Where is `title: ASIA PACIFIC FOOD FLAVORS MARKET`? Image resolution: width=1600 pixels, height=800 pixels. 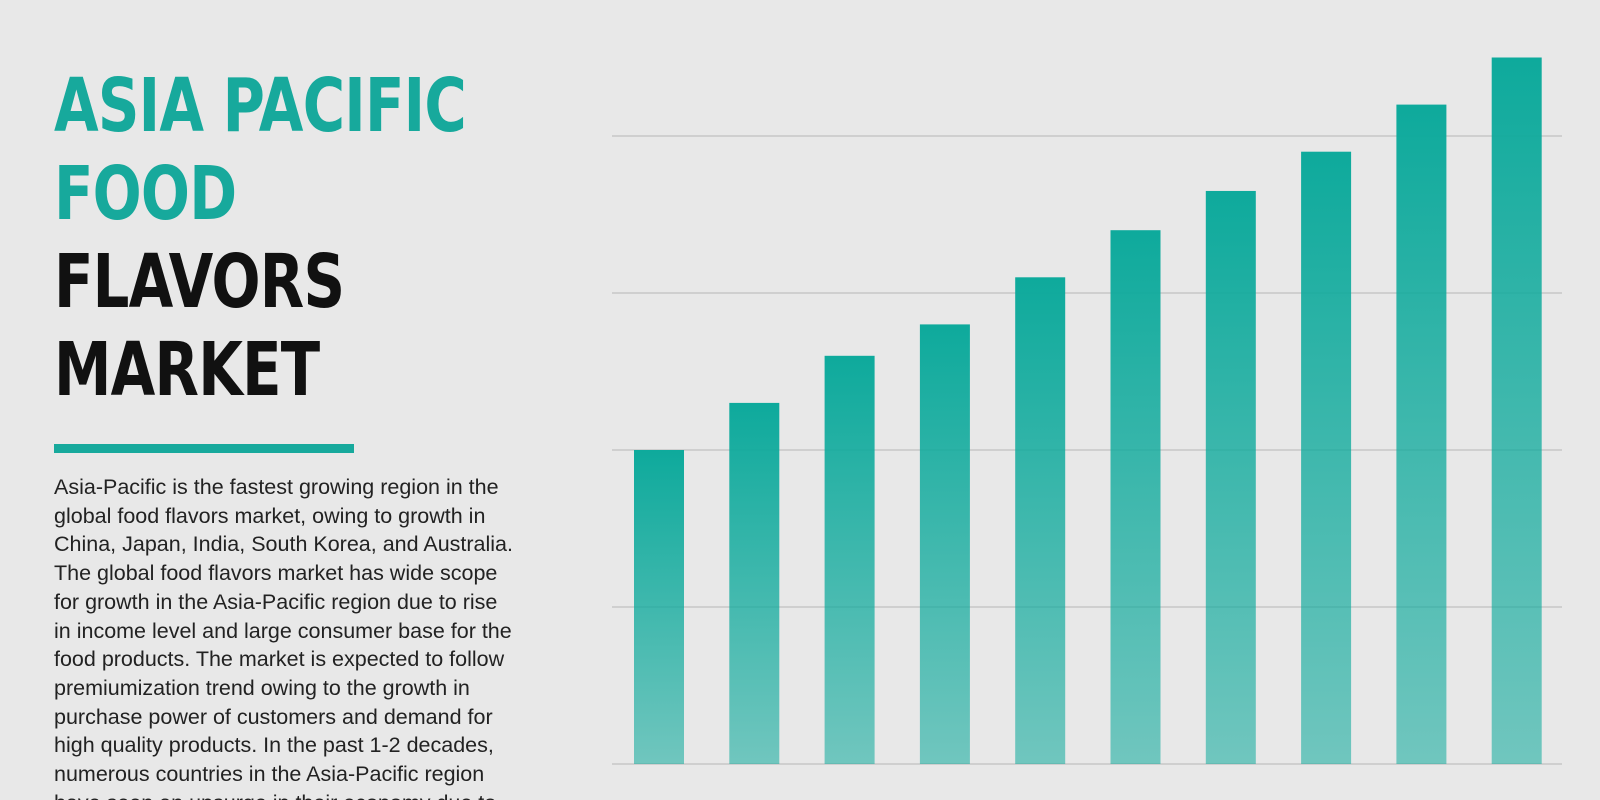 title: ASIA PACIFIC FOOD FLAVORS MARKET is located at coordinates (318, 238).